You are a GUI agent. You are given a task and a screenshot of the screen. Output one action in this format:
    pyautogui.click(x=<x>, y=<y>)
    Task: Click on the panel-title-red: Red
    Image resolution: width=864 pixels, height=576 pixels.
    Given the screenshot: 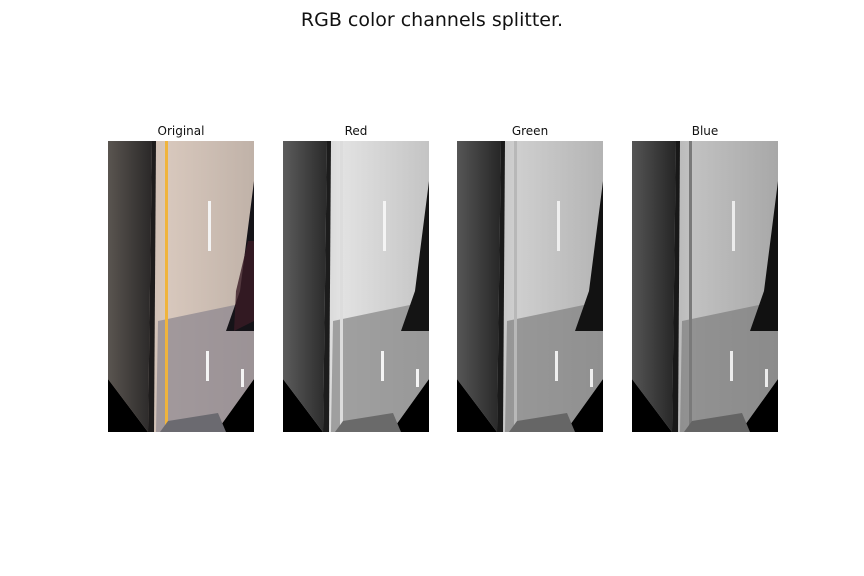 What is the action you would take?
    pyautogui.click(x=356, y=131)
    